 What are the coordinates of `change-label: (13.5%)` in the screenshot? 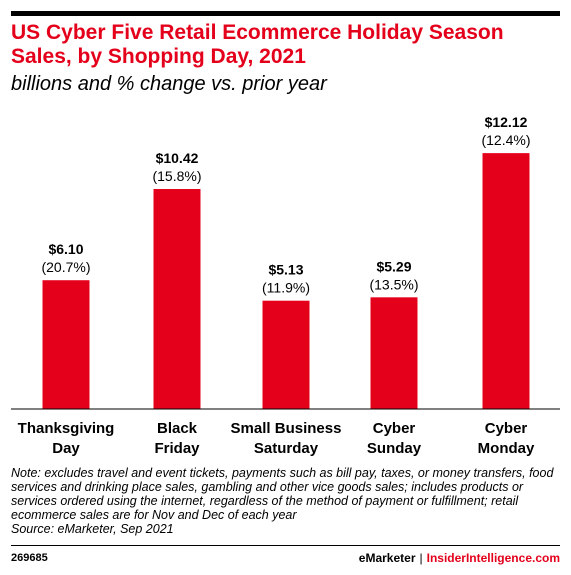 It's located at (393, 284).